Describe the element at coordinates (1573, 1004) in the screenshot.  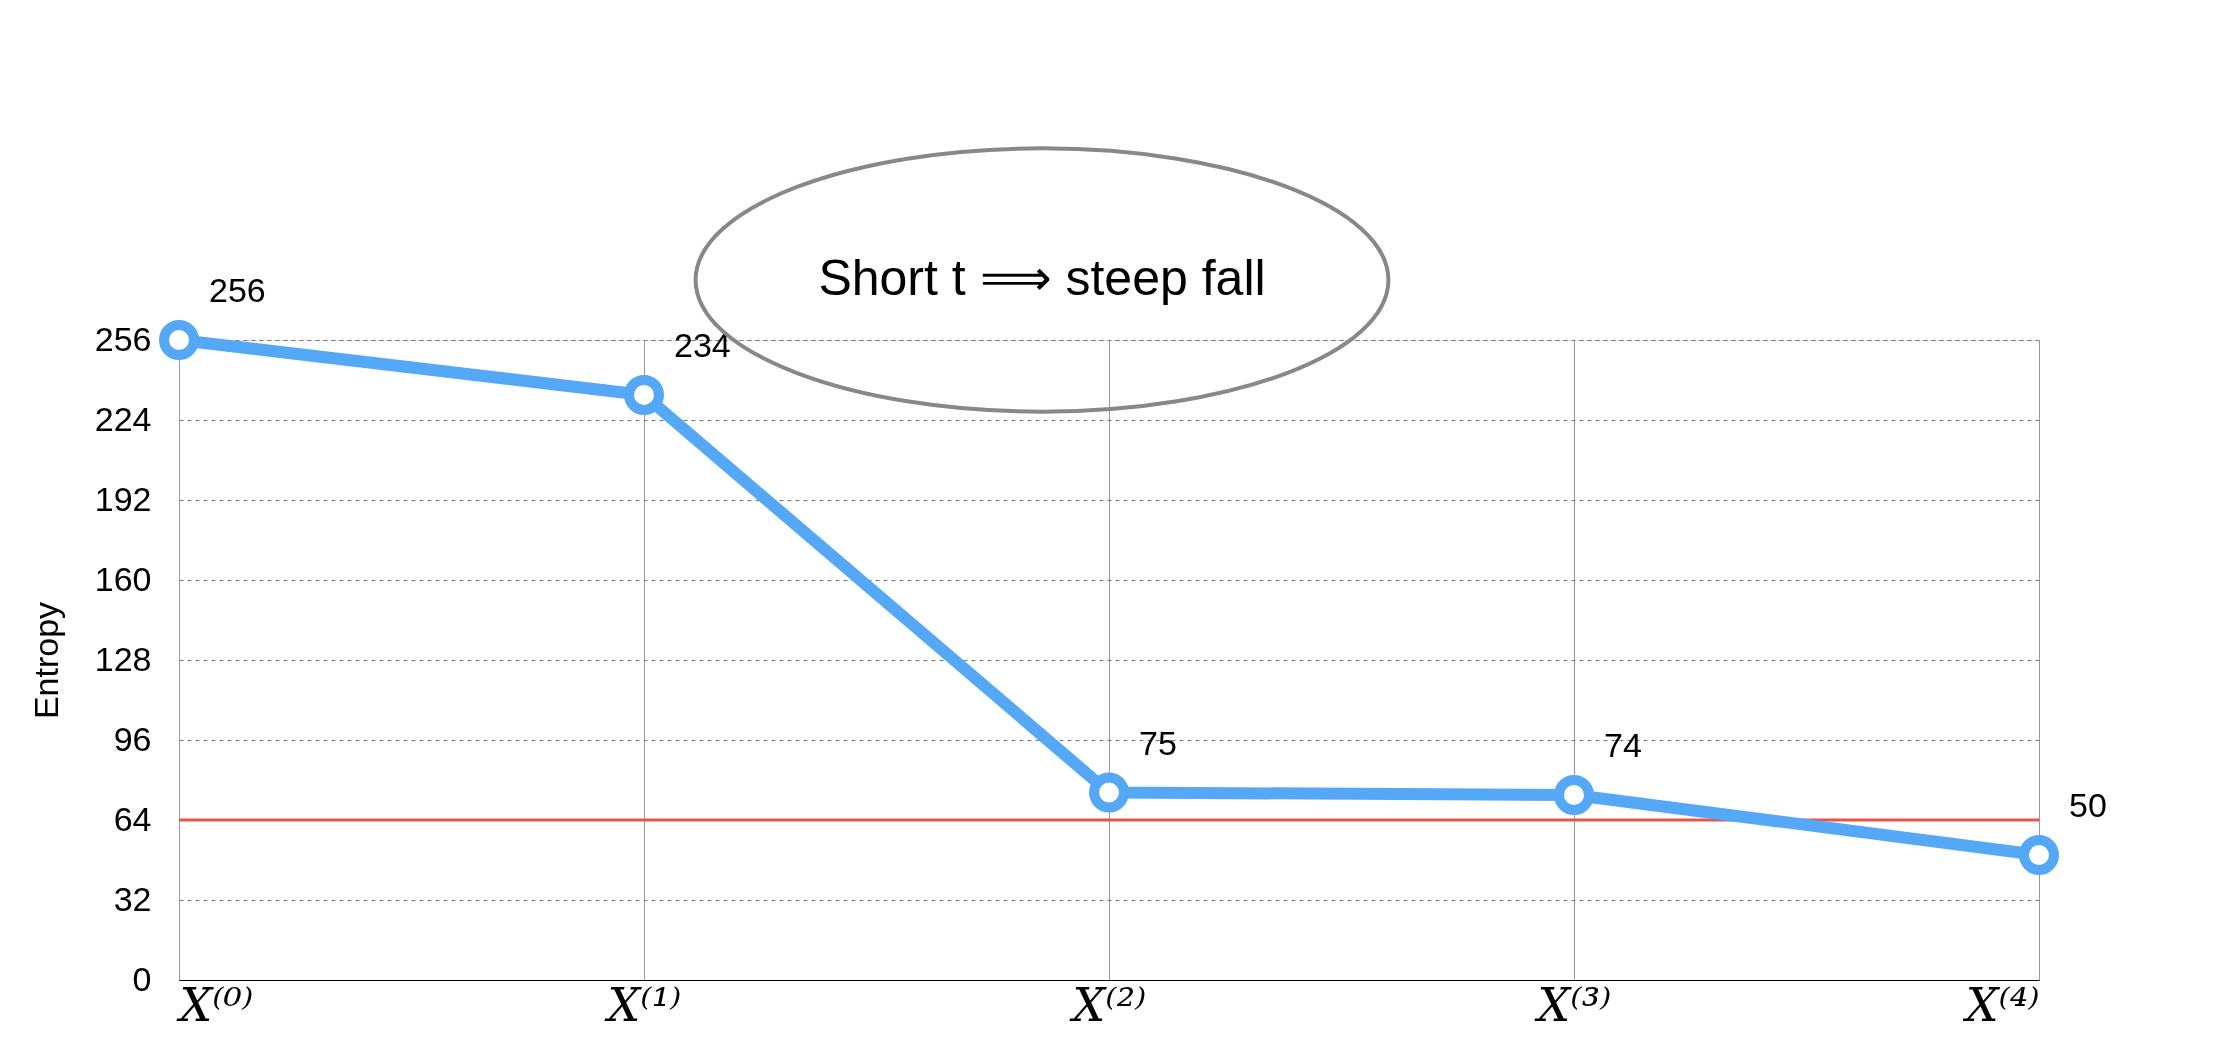
I see `x-tick-label: X⁽³⁾` at that location.